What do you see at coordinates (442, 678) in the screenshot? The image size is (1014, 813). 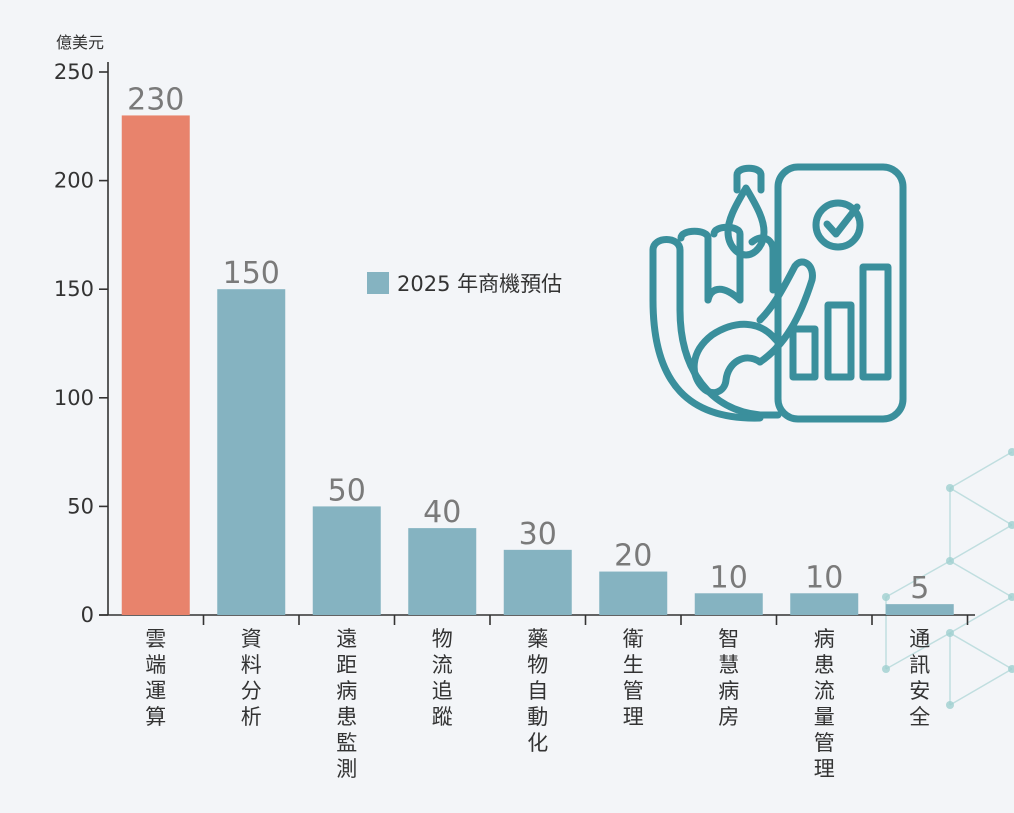 I see `category-label: 物流追蹤` at bounding box center [442, 678].